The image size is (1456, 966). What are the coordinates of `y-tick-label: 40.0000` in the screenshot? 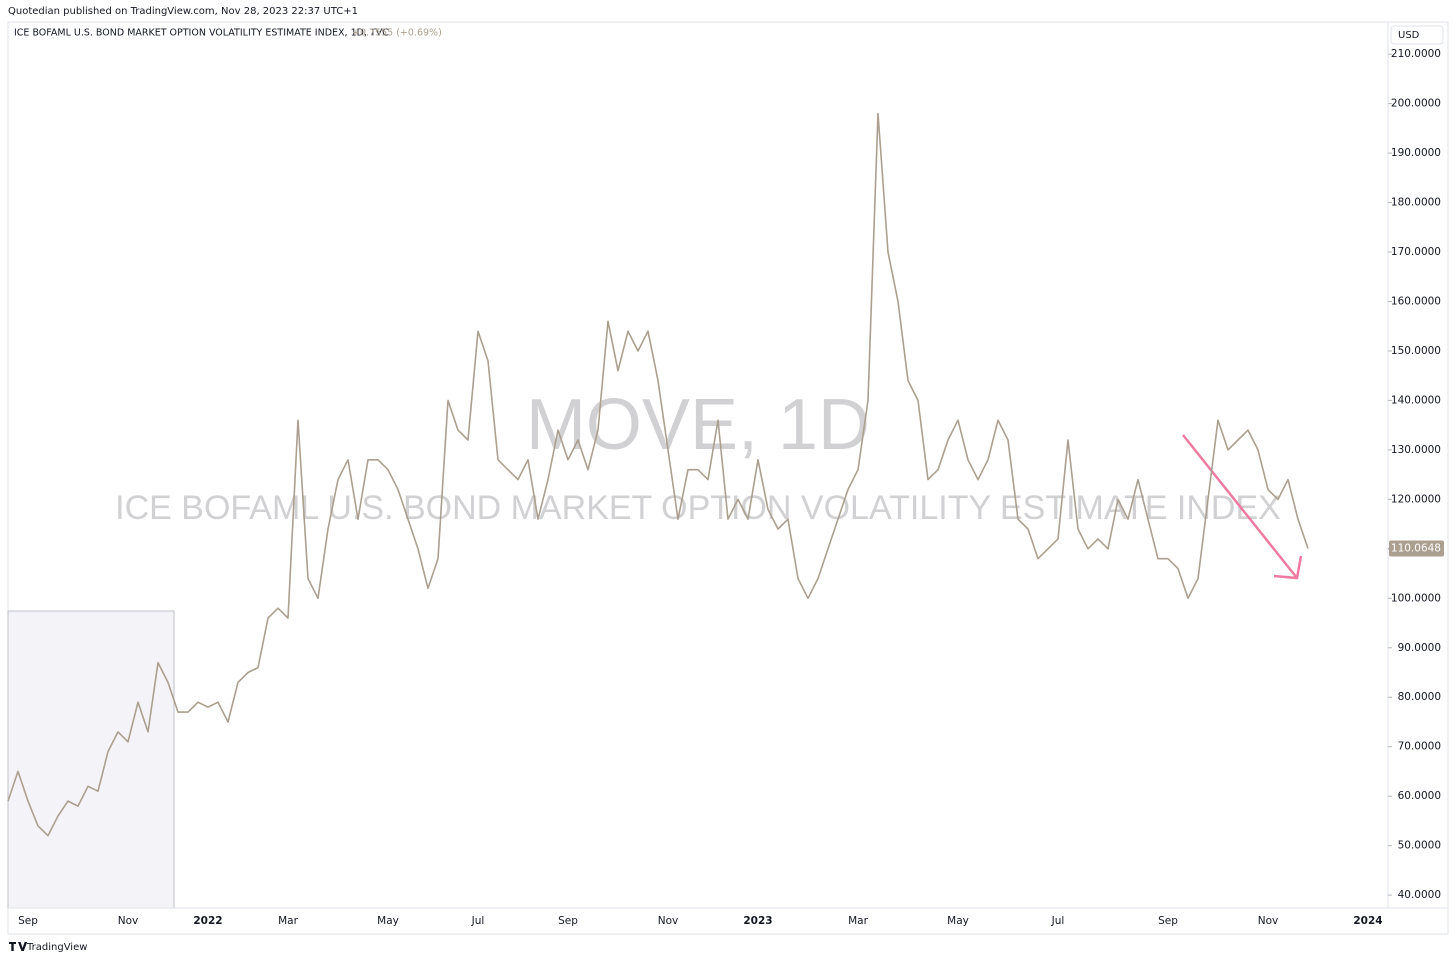 It's located at (1419, 895).